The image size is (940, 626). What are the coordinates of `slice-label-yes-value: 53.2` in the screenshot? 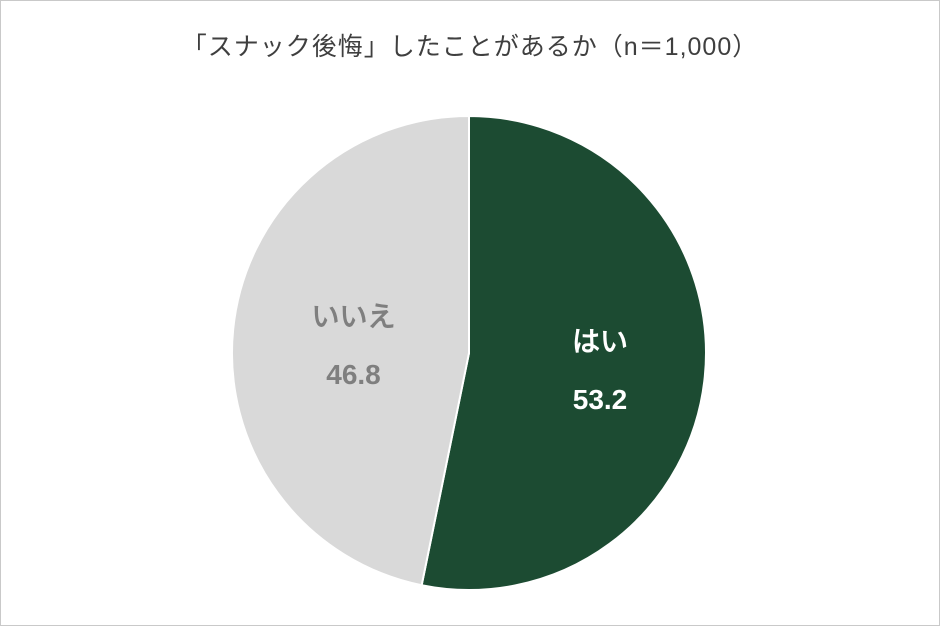 It's located at (600, 399).